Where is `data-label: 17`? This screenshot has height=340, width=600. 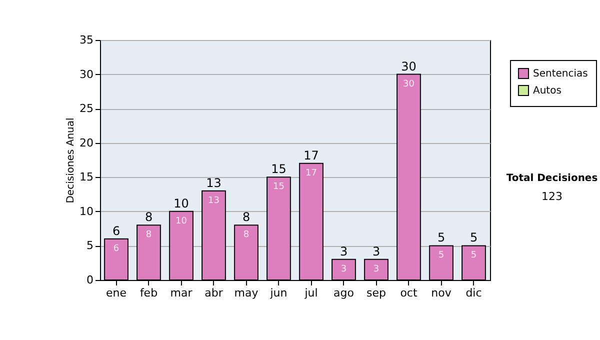
data-label: 17 is located at coordinates (311, 173).